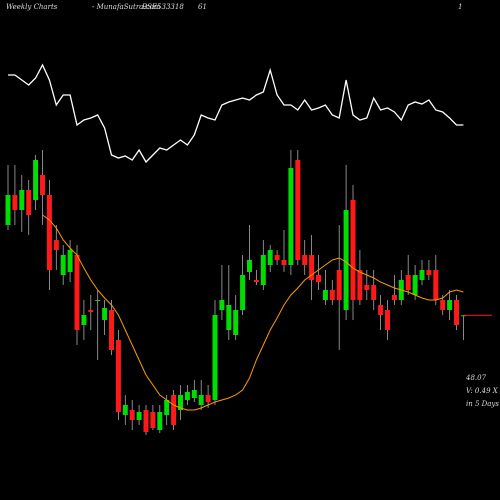 This screenshot has height=500, width=500. I want to click on source: - MunafaSutra.com, so click(126, 7).